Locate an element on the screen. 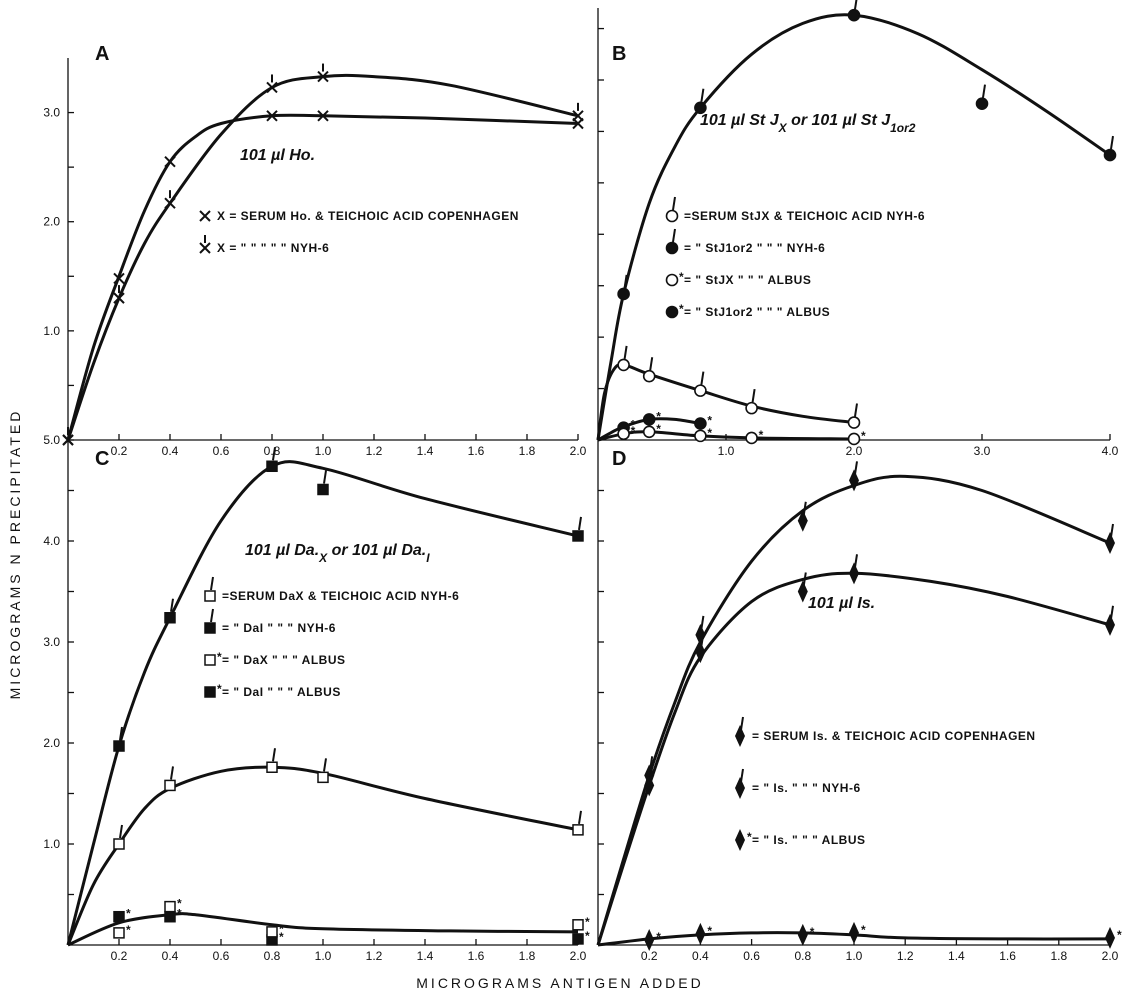 This screenshot has height=998, width=1123. data-point-b-1-2-glyph is located at coordinates (700, 390).